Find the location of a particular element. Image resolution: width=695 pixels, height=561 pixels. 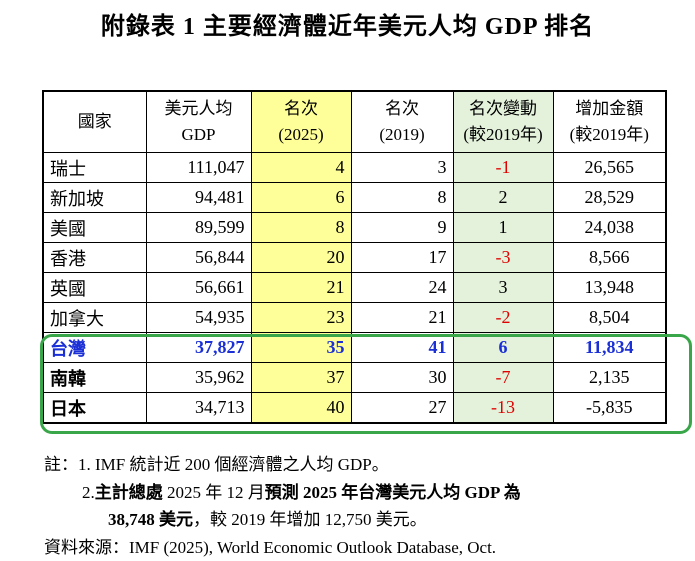

header-text: 國家 is located at coordinates (94, 121).